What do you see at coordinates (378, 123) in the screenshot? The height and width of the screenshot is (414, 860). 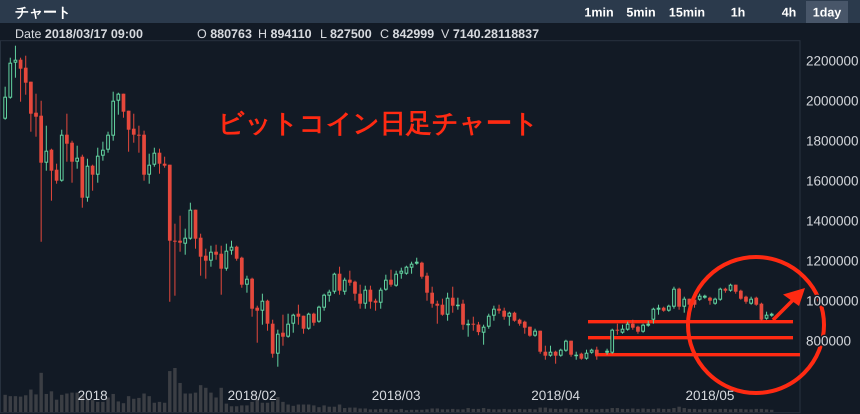 I see `text: ビットコイン日足チャート` at bounding box center [378, 123].